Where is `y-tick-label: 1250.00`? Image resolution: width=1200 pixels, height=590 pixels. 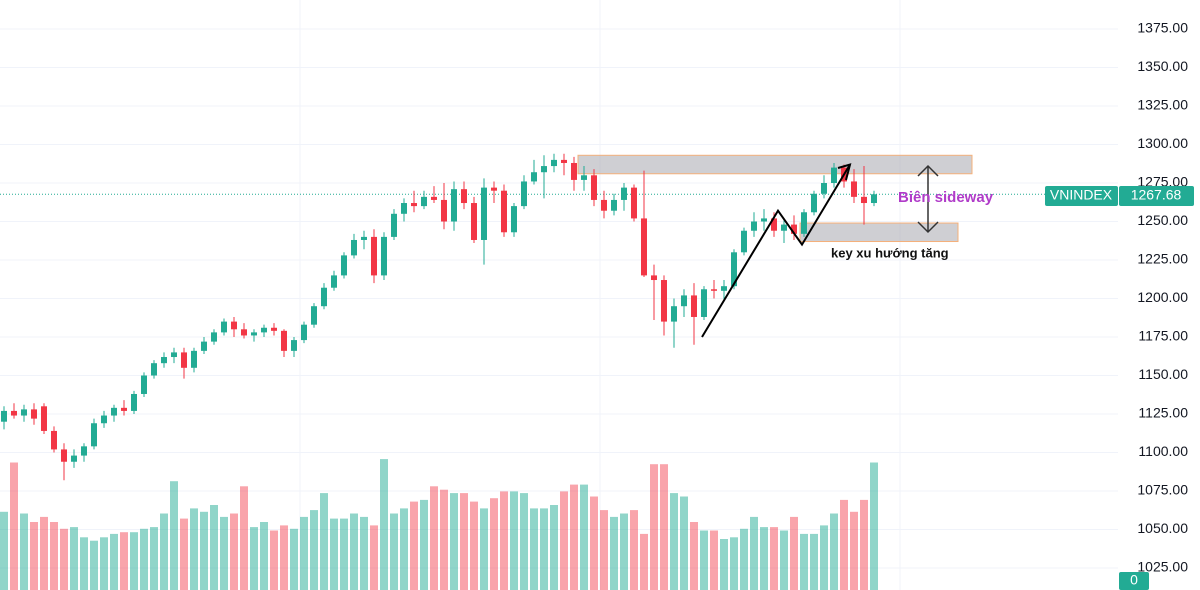
y-tick-label: 1250.00 is located at coordinates (1162, 220).